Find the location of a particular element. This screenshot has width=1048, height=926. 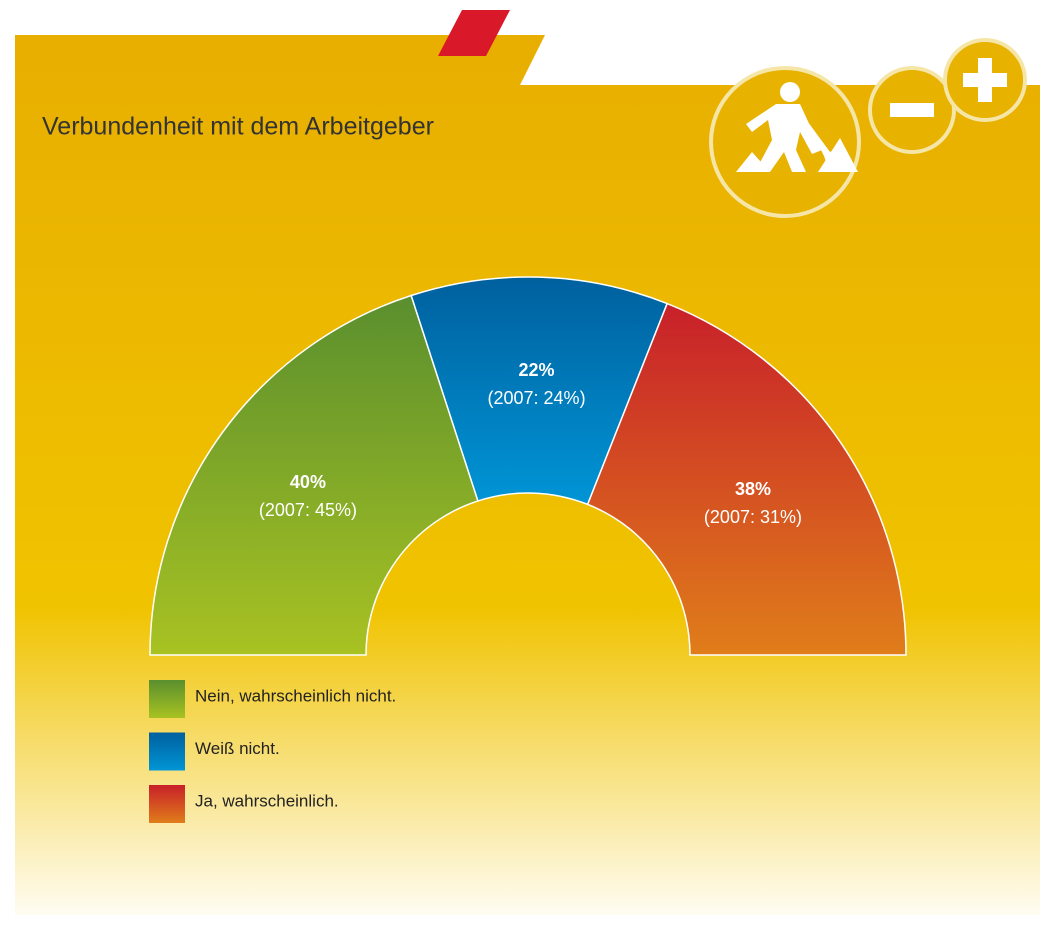

comparison-label: (2007: 31%) is located at coordinates (753, 517).